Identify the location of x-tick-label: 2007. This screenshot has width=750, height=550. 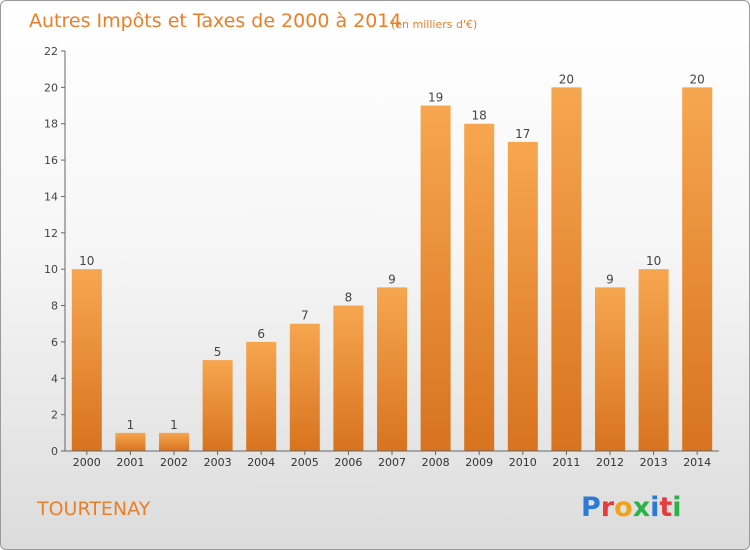
(392, 462).